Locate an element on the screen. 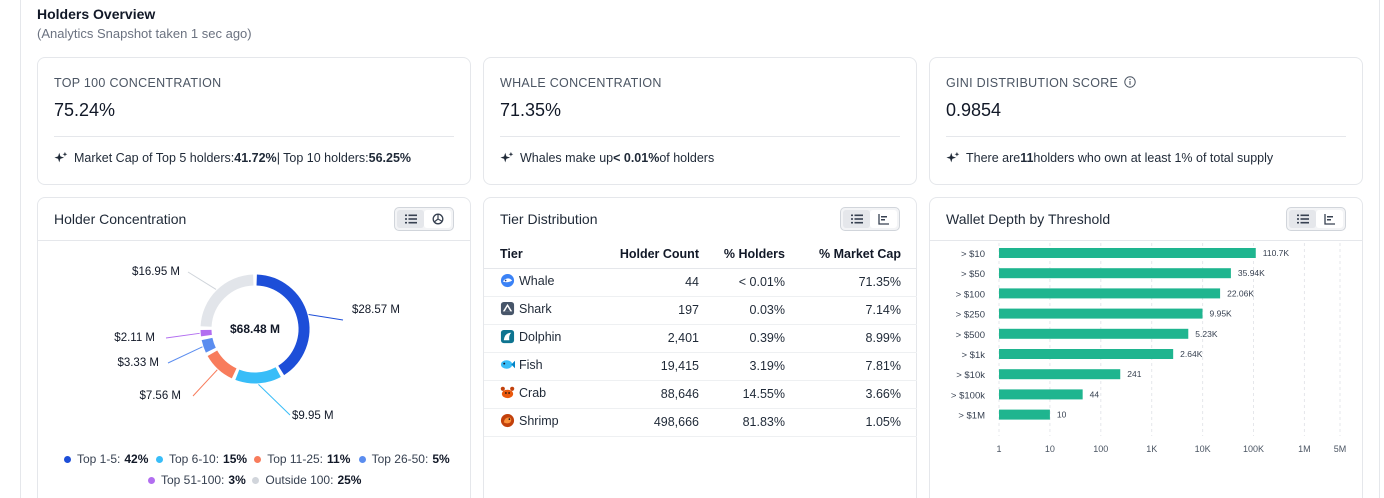 The width and height of the screenshot is (1384, 498). legend-dot is located at coordinates (258, 459).